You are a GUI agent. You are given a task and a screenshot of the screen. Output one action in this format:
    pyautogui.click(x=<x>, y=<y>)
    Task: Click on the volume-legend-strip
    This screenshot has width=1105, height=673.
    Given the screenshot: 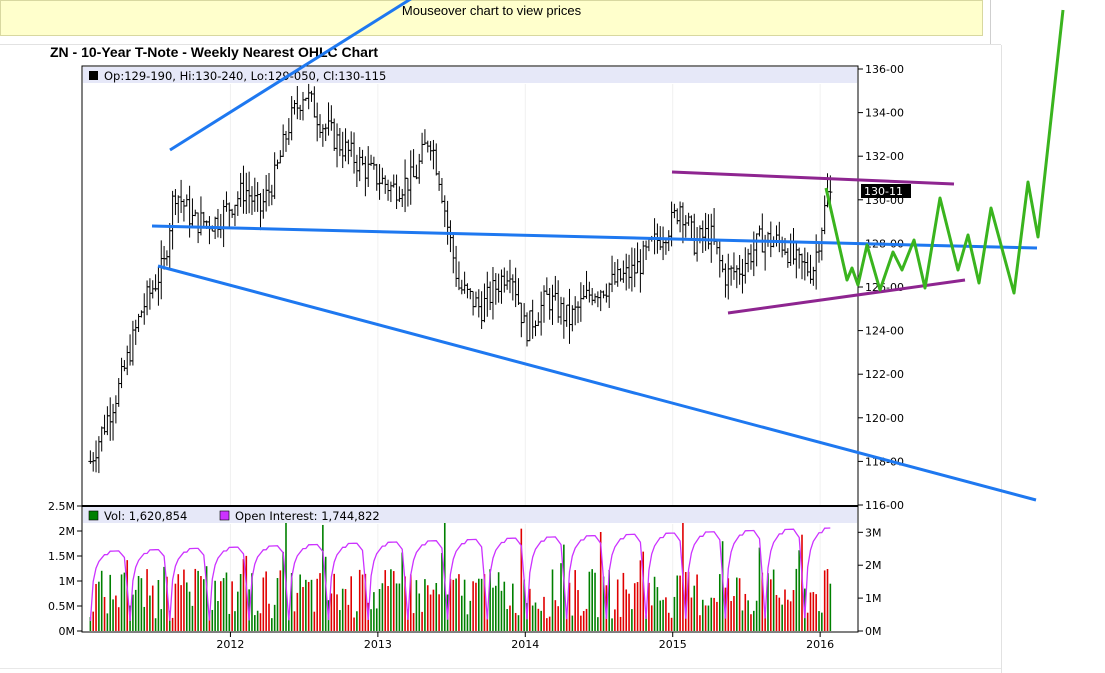 What is the action you would take?
    pyautogui.click(x=470, y=515)
    